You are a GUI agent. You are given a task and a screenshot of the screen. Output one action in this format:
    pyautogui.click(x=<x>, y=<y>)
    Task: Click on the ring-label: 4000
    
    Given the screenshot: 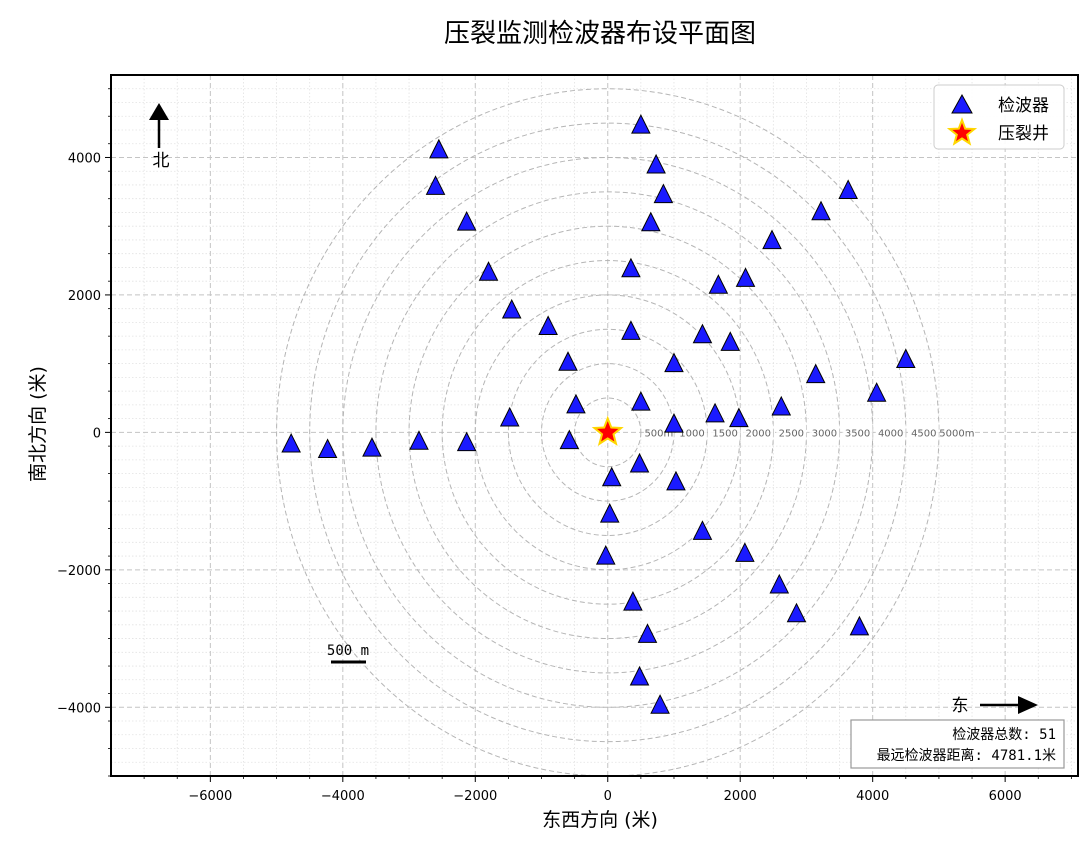 What is the action you would take?
    pyautogui.click(x=890, y=433)
    